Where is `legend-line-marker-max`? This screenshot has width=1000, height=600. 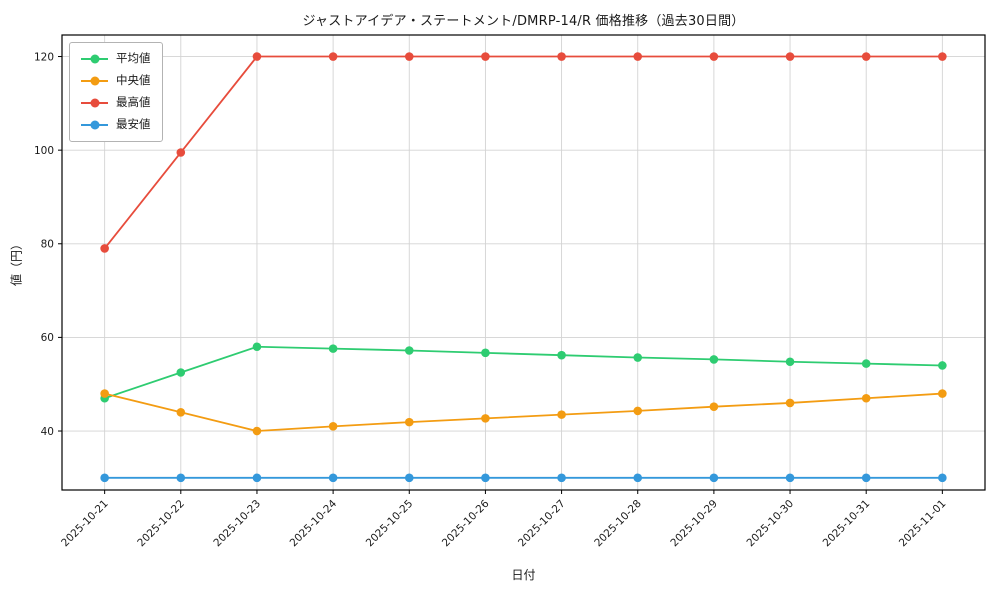
legend-line-marker-max is located at coordinates (94, 103).